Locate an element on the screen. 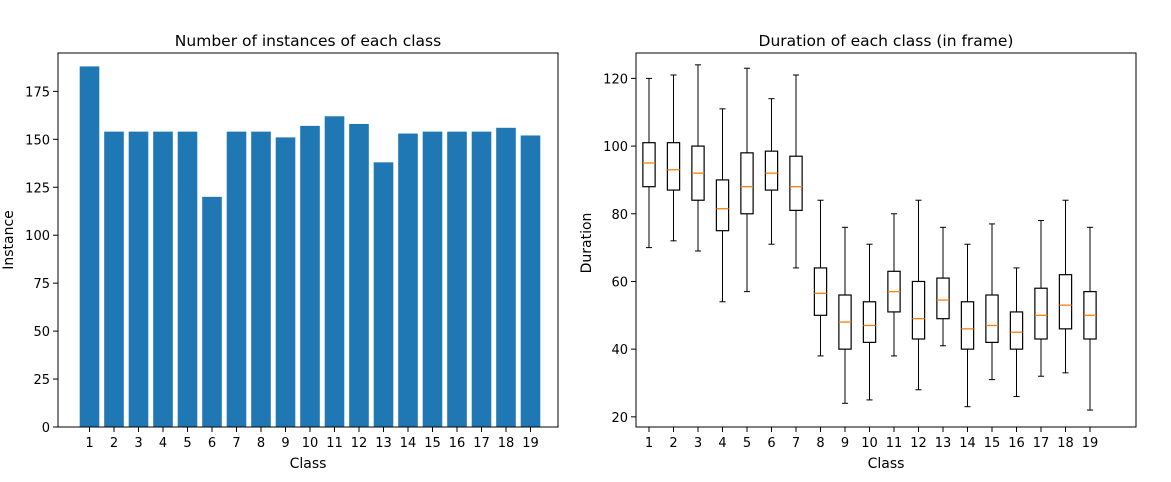 The image size is (1171, 482). y-tick-label: 50 is located at coordinates (41, 332).